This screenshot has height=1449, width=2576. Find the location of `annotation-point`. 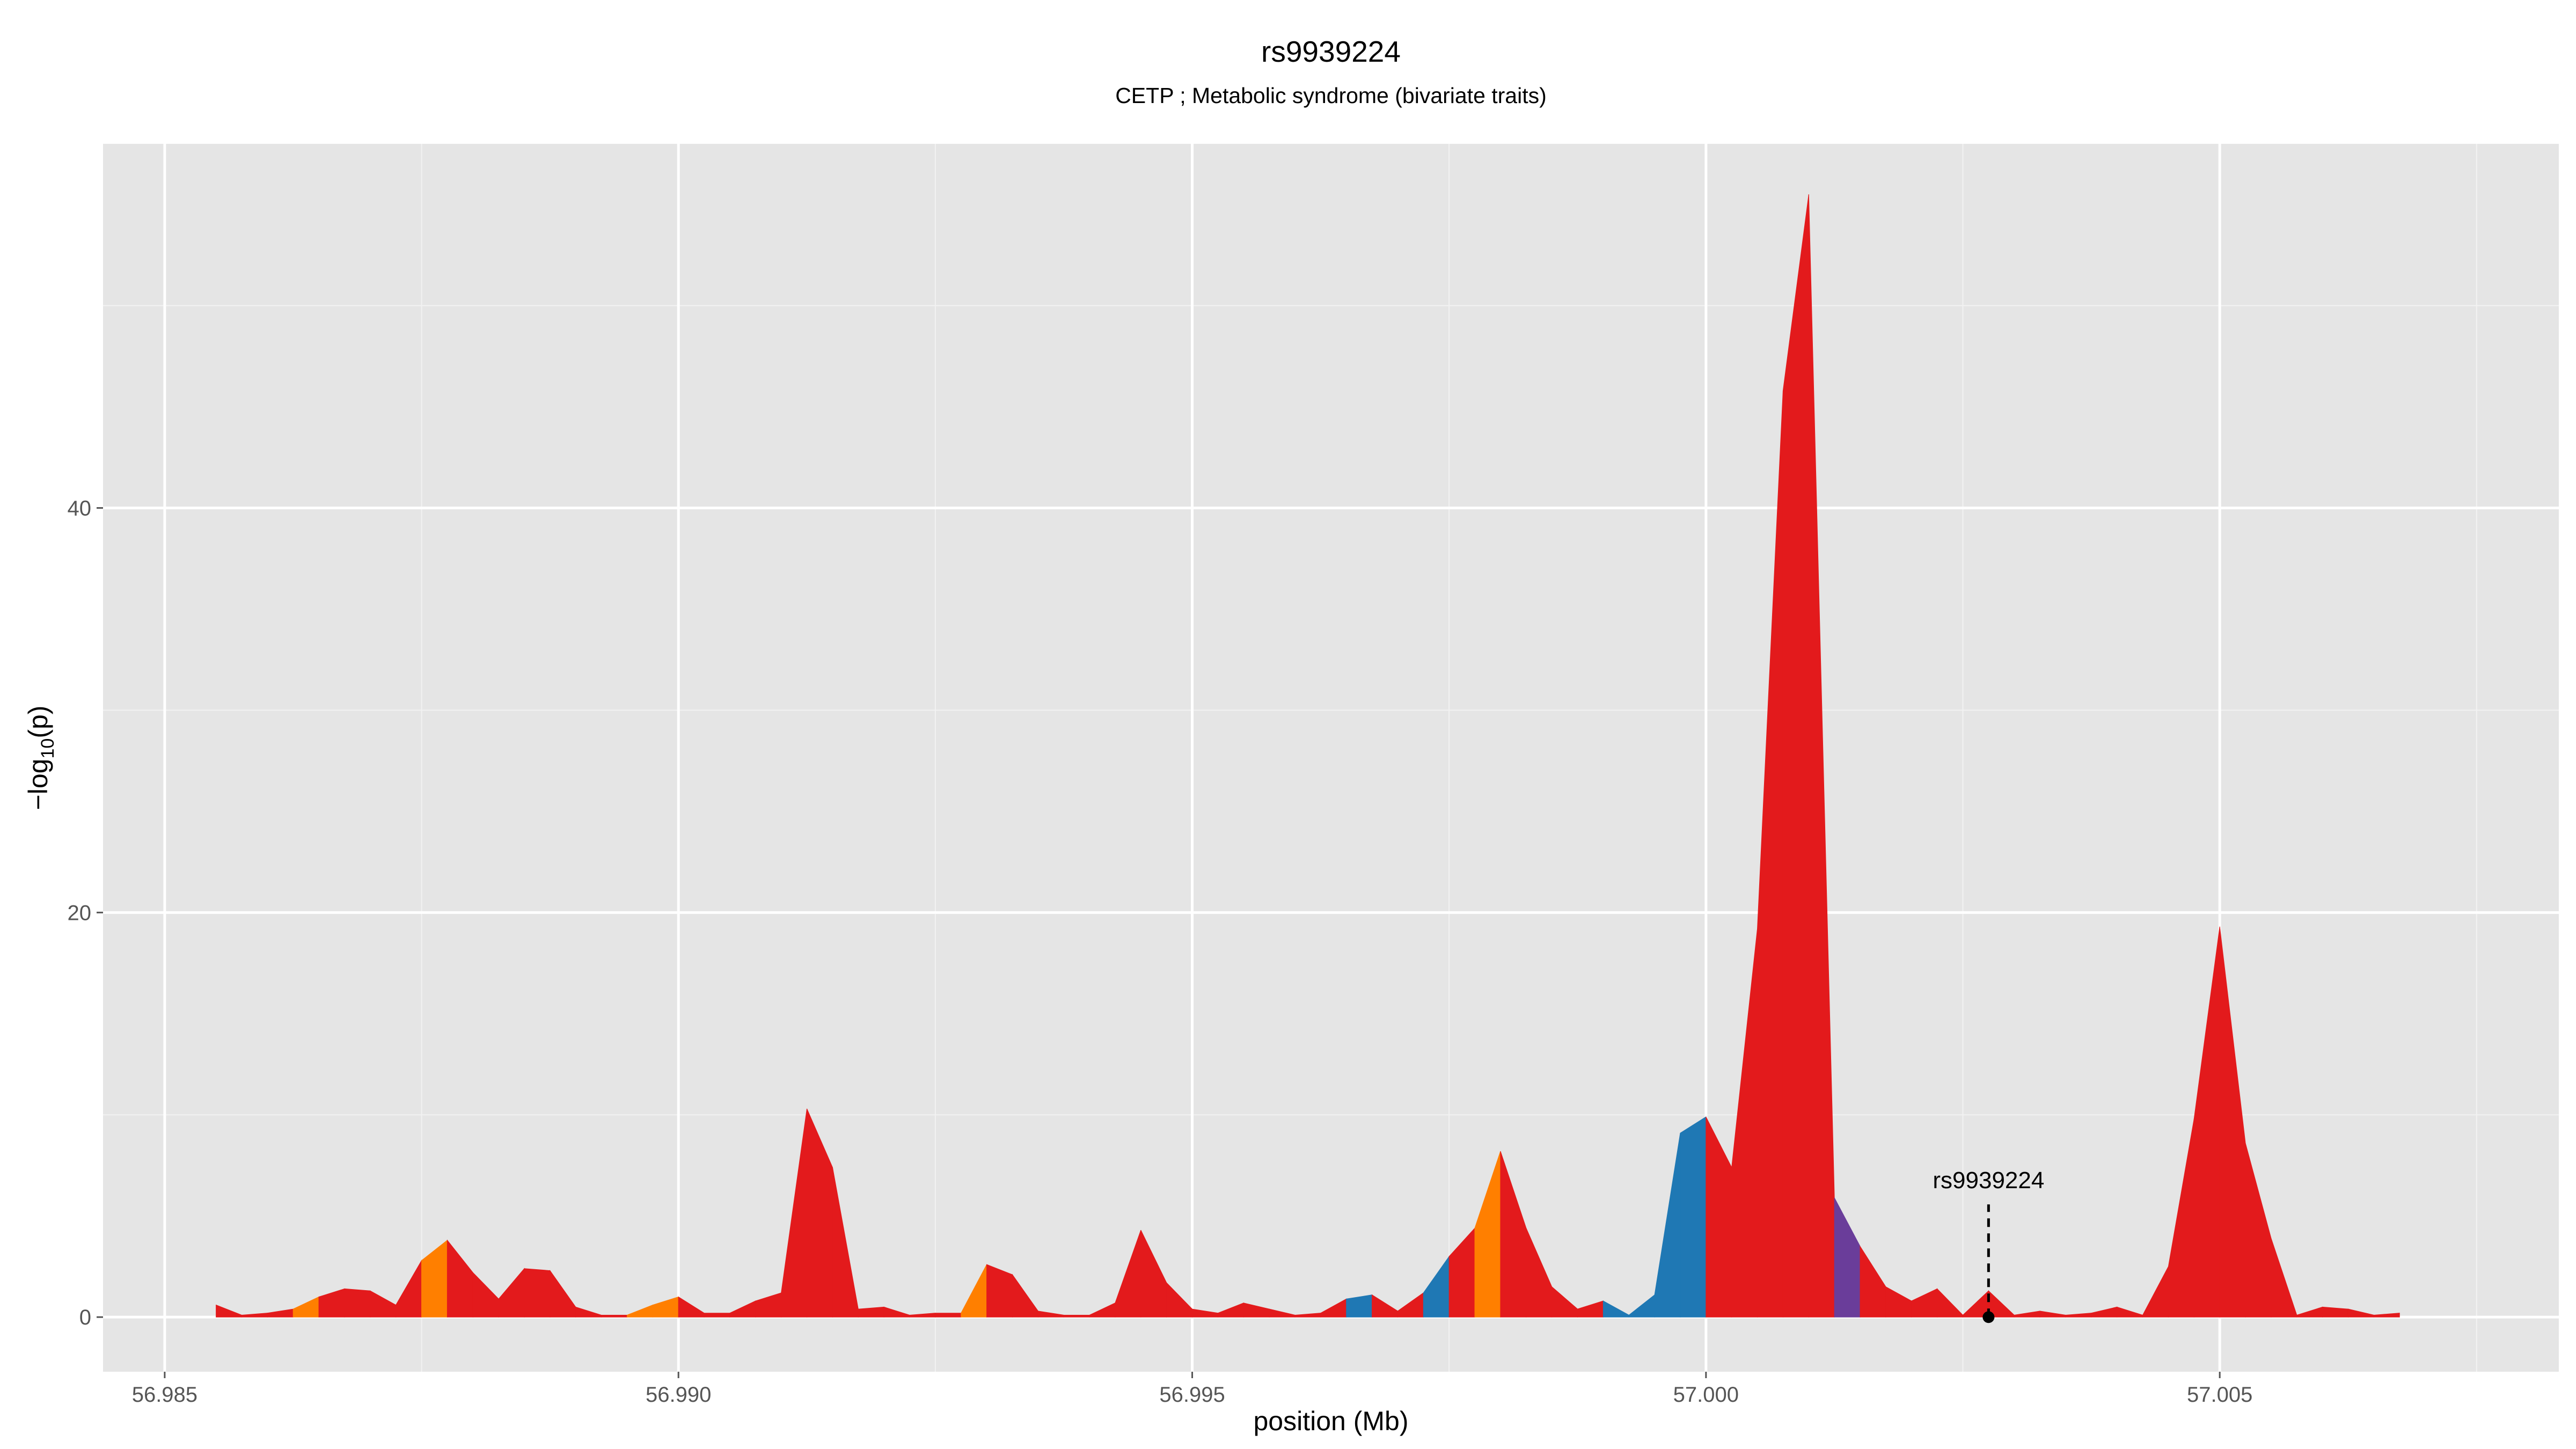

annotation-point is located at coordinates (1988, 1317).